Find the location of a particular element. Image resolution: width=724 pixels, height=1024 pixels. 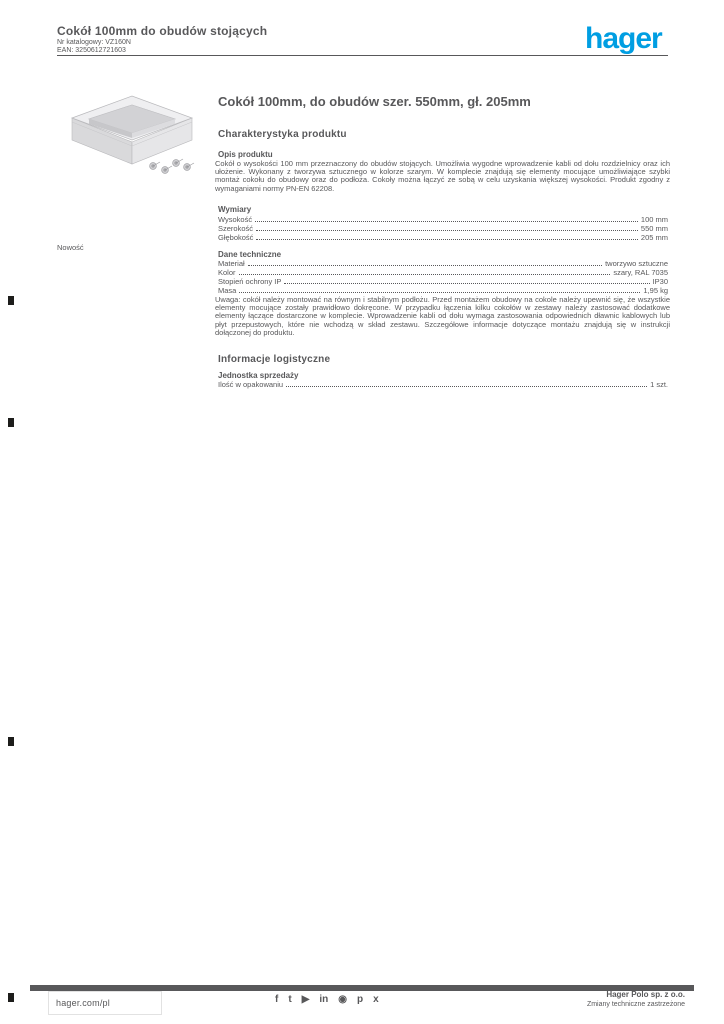

spec-row: Szerokość 550 mm is located at coordinates (443, 228).